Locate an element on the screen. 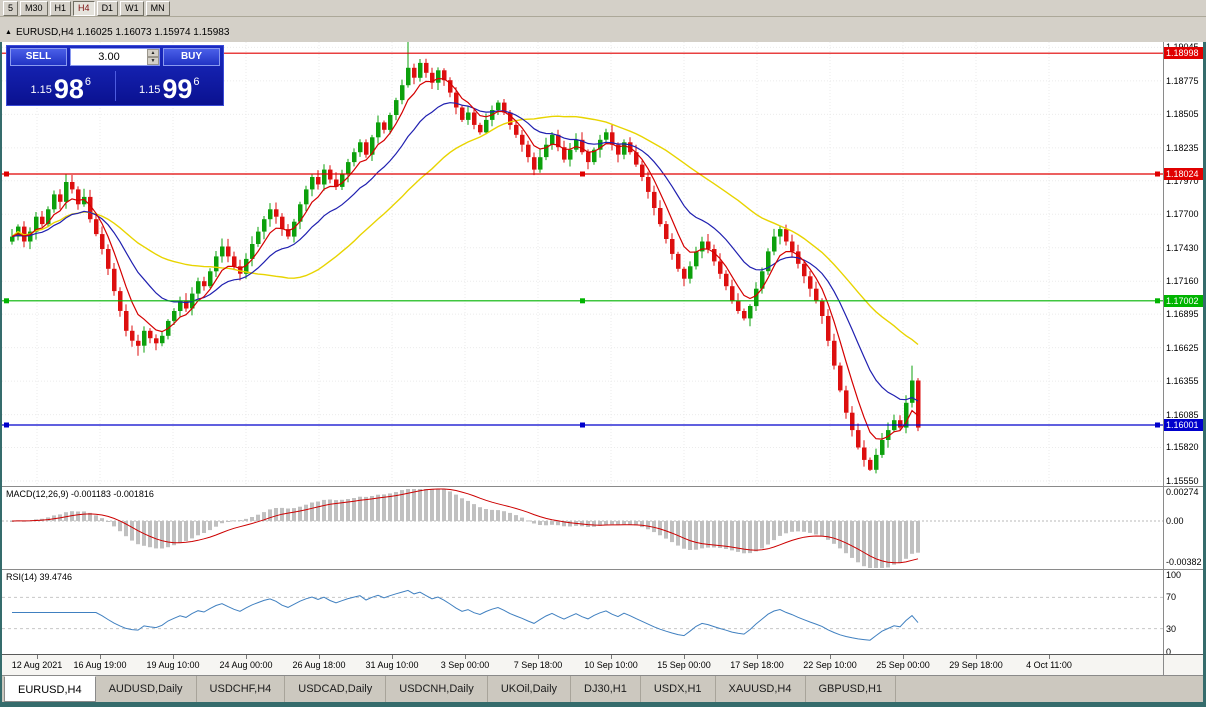 This screenshot has width=1206, height=707. tab-xauusd-h4: XAUUSD,H4 is located at coordinates (761, 689).